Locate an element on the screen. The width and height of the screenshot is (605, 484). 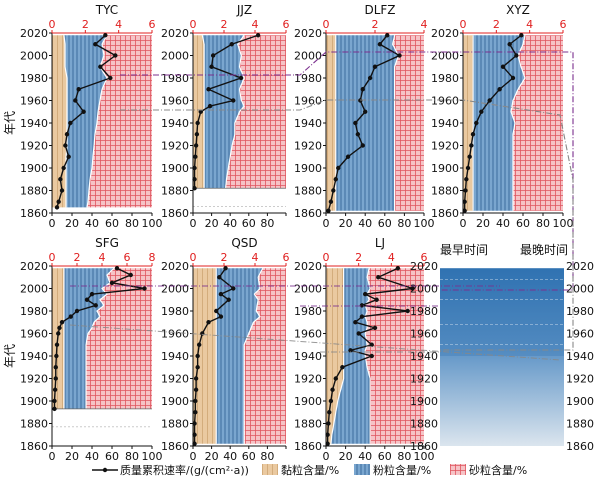
legend-silt-swatch is located at coordinates (362, 469).